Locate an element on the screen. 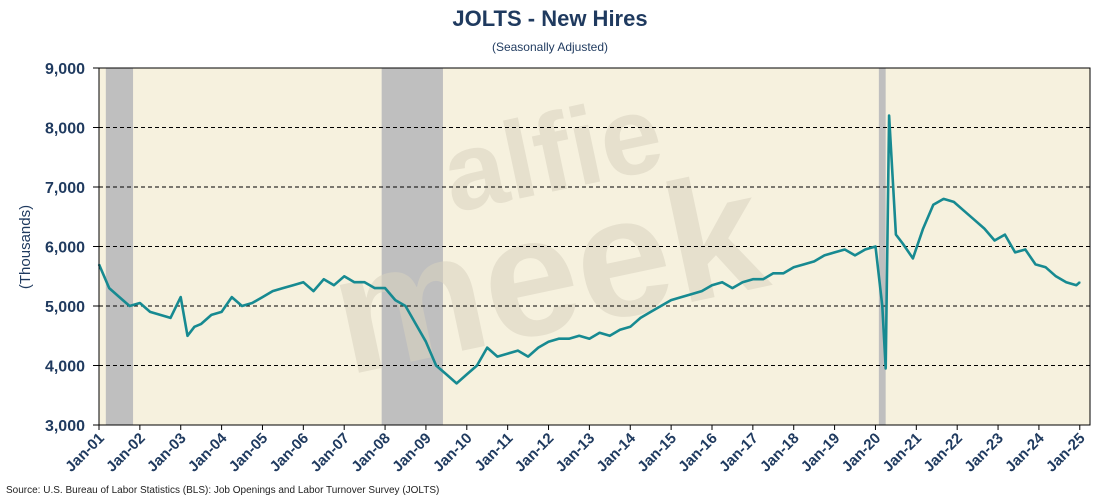 Image resolution: width=1100 pixels, height=500 pixels. x-tick-label: Jan-08 is located at coordinates (371, 453).